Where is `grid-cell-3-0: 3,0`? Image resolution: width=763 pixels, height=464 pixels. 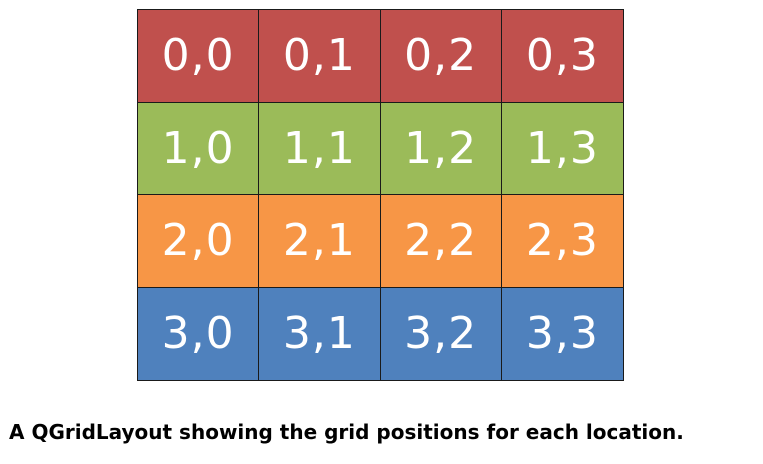
grid-cell-3-0: 3,0 is located at coordinates (199, 333).